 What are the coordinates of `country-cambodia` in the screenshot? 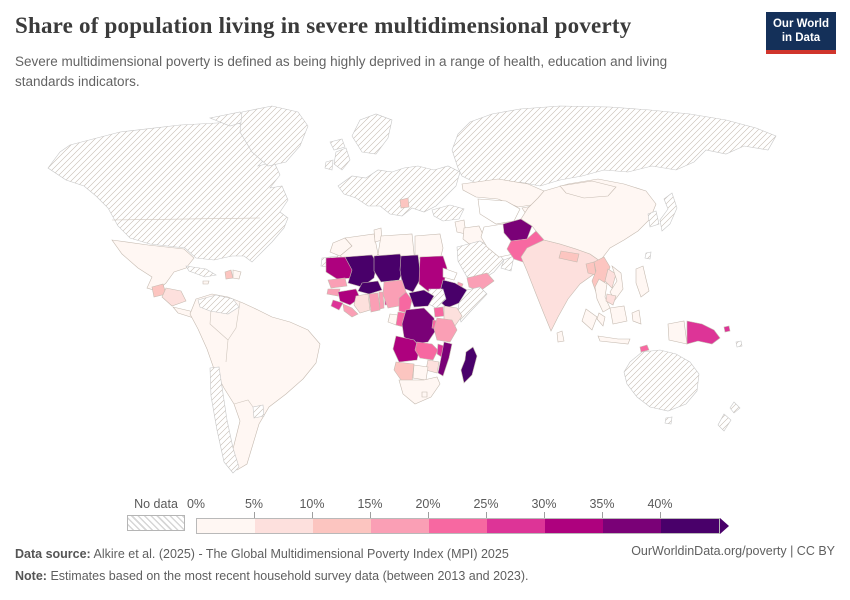 It's located at (611, 299).